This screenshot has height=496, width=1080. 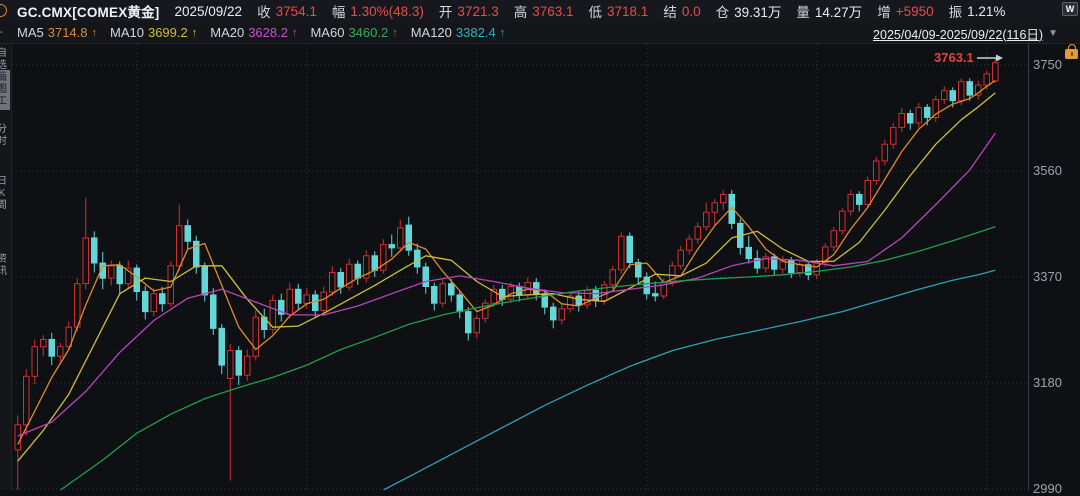 What do you see at coordinates (5, 194) in the screenshot?
I see `toolbar-item-3: 日K周` at bounding box center [5, 194].